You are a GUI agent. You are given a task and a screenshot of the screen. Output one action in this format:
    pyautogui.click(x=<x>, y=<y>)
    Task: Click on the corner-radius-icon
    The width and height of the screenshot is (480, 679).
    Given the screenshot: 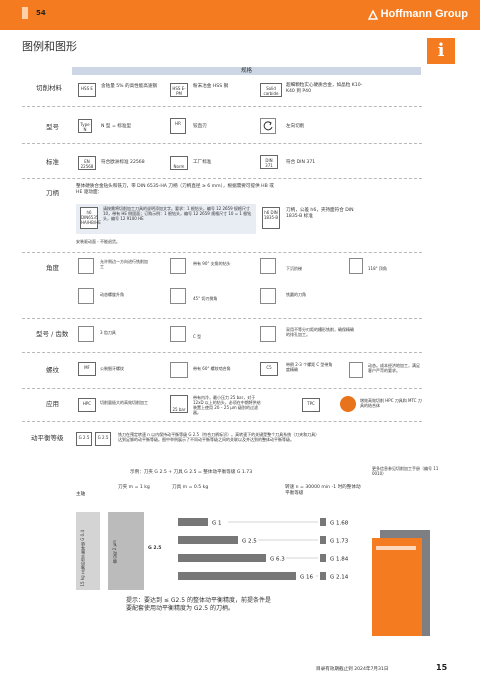 What is the action you would take?
    pyautogui.click(x=268, y=296)
    